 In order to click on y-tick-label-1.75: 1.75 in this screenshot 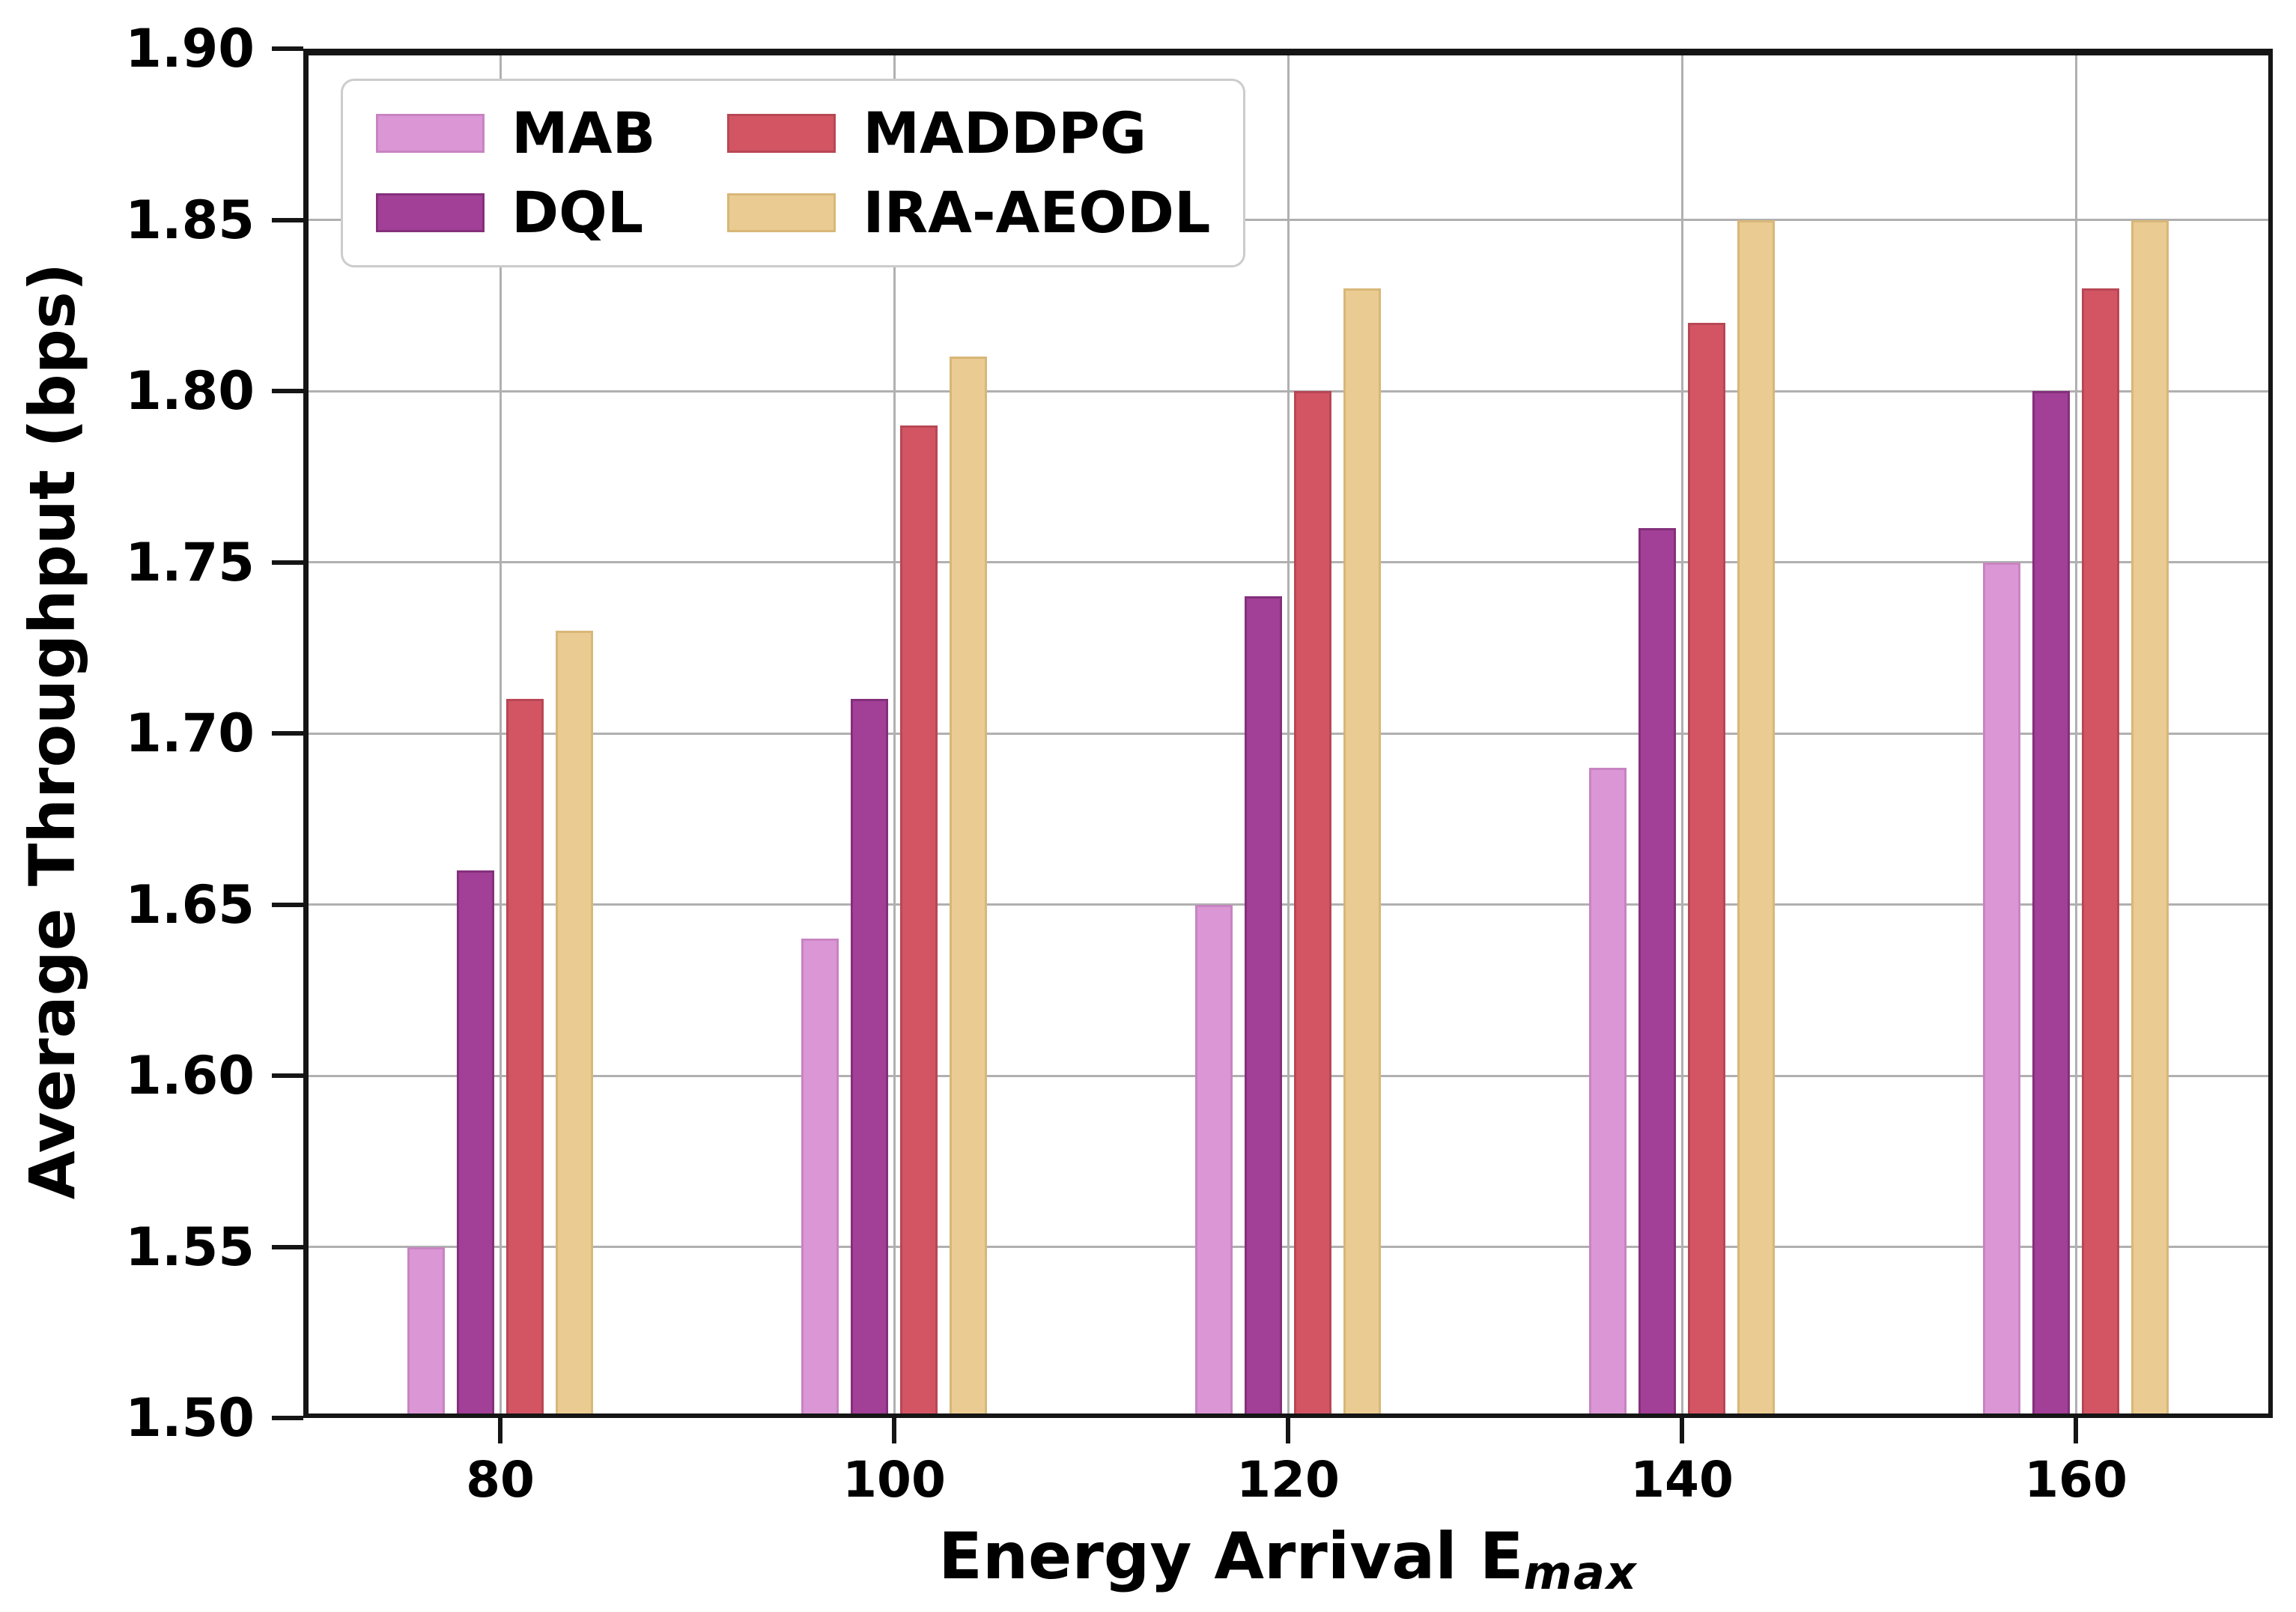, I will do `click(190, 562)`.